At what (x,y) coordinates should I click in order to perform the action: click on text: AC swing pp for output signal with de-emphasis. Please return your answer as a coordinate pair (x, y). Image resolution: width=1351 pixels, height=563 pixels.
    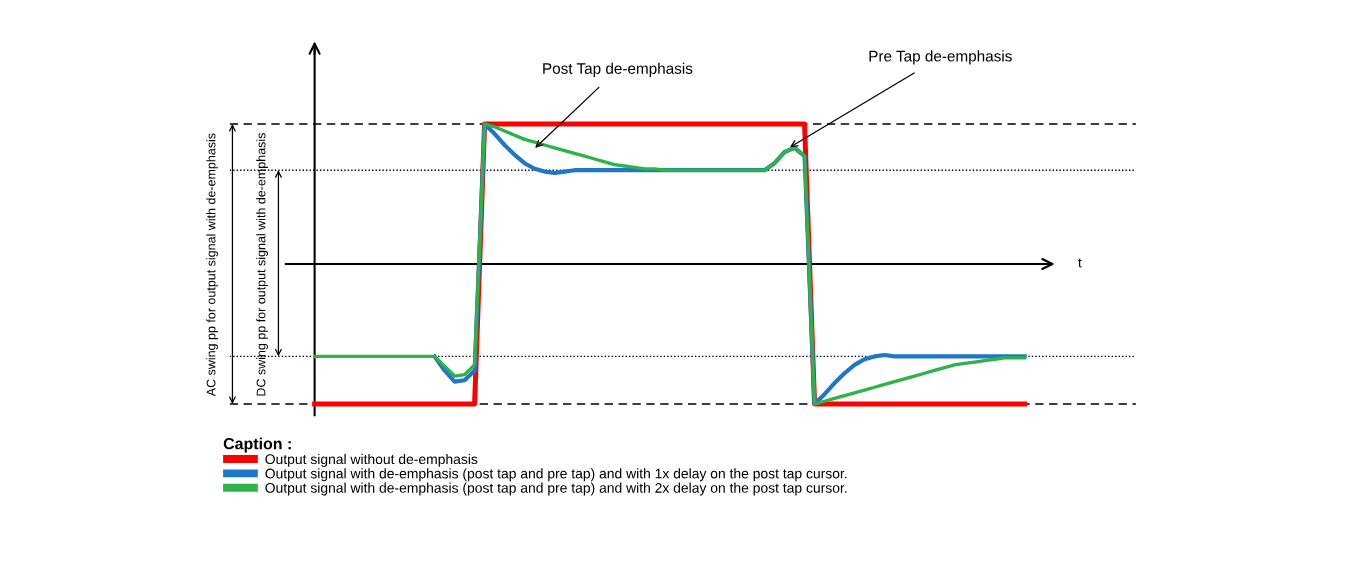
    Looking at the image, I should click on (212, 265).